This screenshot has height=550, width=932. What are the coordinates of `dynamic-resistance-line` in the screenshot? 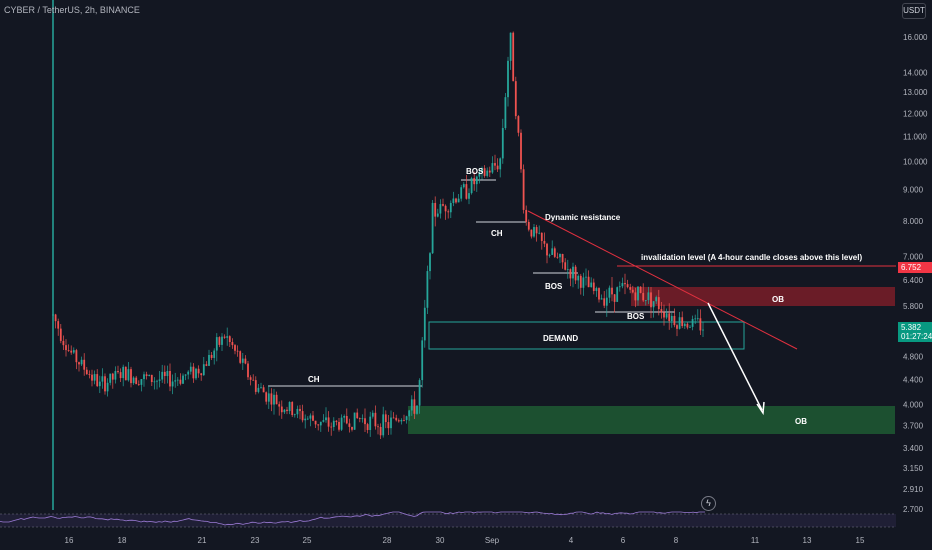 It's located at (662, 280).